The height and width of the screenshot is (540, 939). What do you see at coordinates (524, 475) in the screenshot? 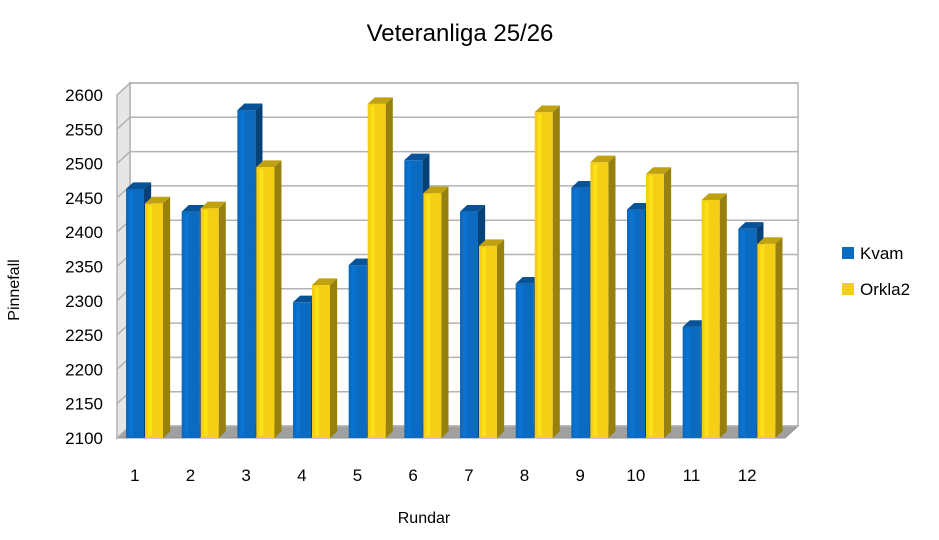
I see `x-tick-label: 8` at bounding box center [524, 475].